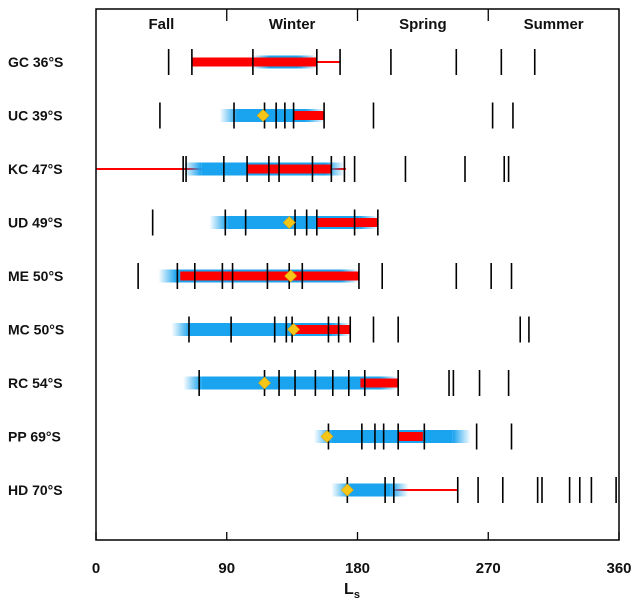 This screenshot has width=634, height=599. I want to click on season-label-fall: Fall, so click(161, 24).